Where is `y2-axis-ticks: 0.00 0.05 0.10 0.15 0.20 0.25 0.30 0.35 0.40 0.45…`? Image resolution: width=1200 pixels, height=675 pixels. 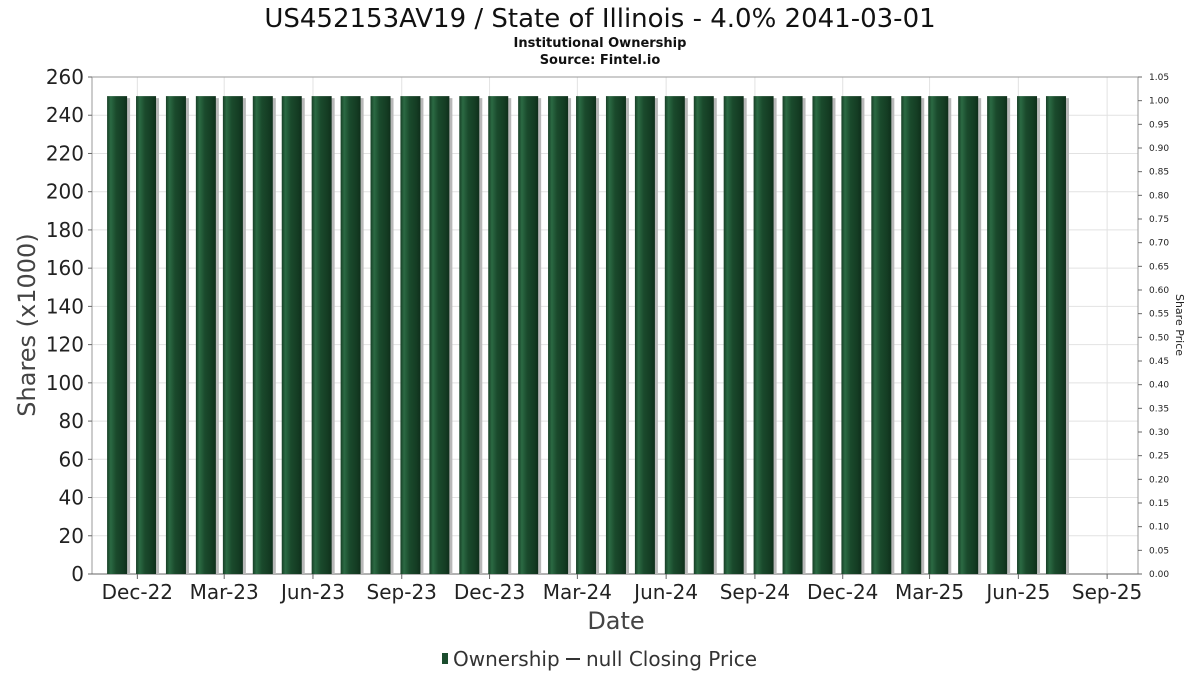
y2-axis-ticks: 0.00 0.05 0.10 0.15 0.20 0.25 0.30 0.35 0.40 0.45… is located at coordinates (1153, 326).